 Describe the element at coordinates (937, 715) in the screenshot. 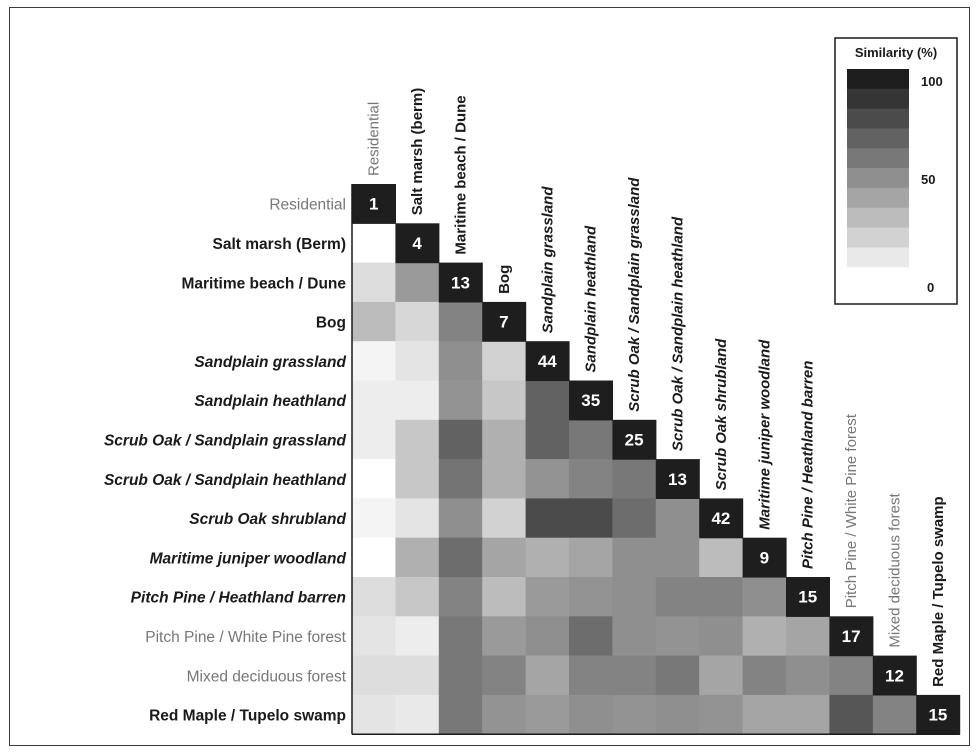

I see `diagonal-value-13: 15` at that location.